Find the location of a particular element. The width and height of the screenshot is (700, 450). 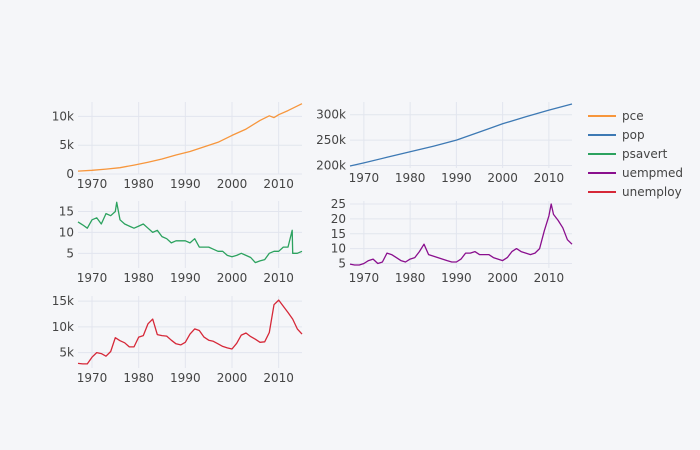

legend-item-uempmed: uempmed is located at coordinates (635, 173).